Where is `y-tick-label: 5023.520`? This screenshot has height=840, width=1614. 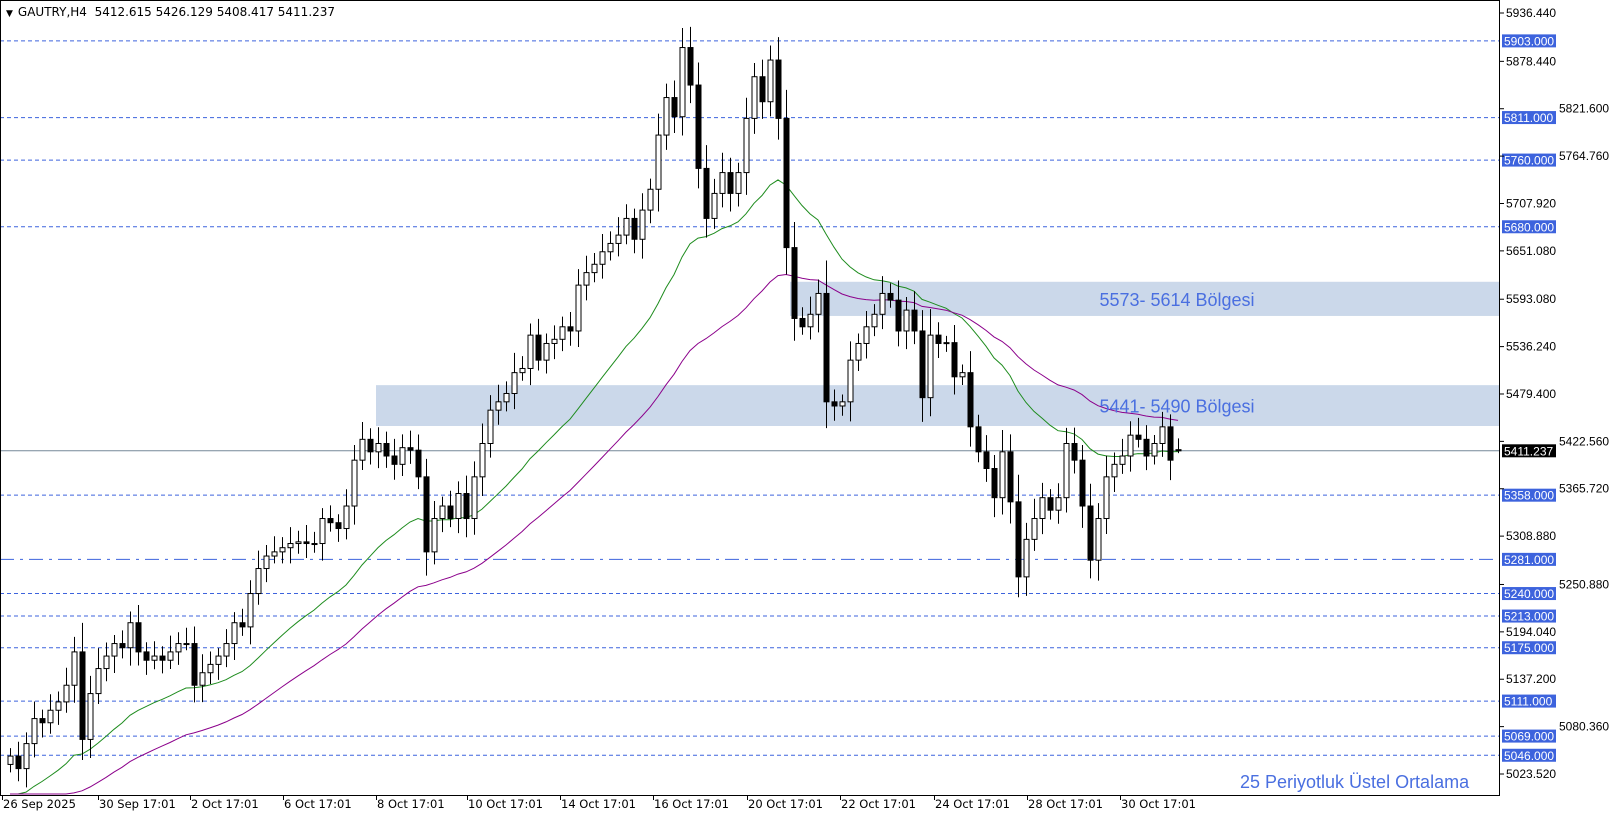 y-tick-label: 5023.520 is located at coordinates (1531, 774).